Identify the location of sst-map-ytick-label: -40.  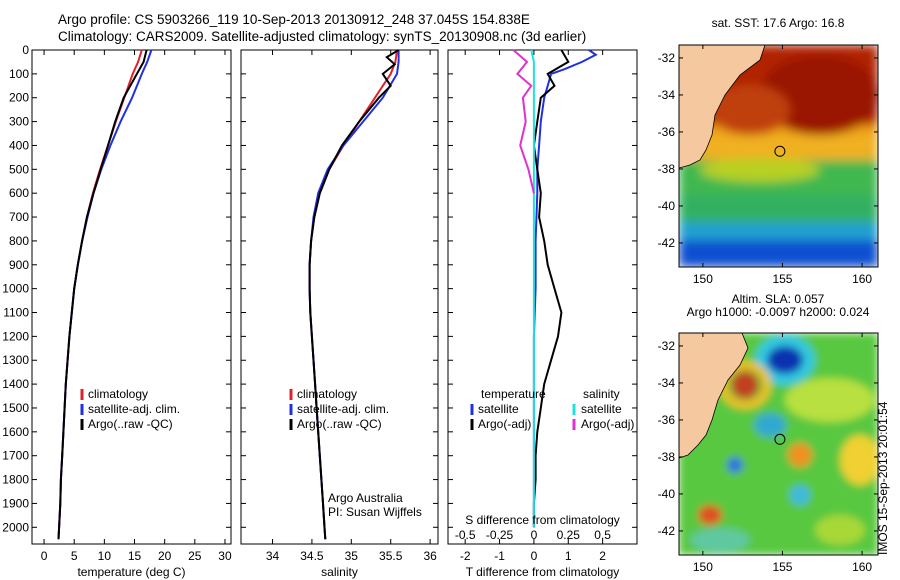
(667, 206).